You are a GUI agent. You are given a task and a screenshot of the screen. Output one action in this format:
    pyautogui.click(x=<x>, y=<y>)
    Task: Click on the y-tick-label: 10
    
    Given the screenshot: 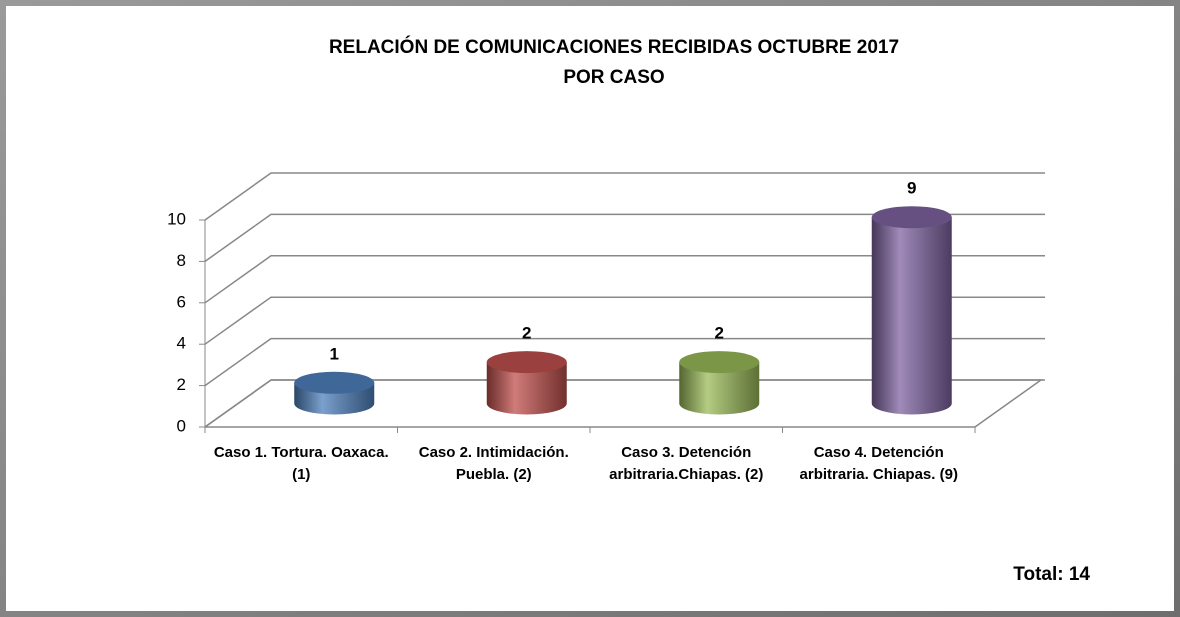 What is the action you would take?
    pyautogui.click(x=176, y=218)
    